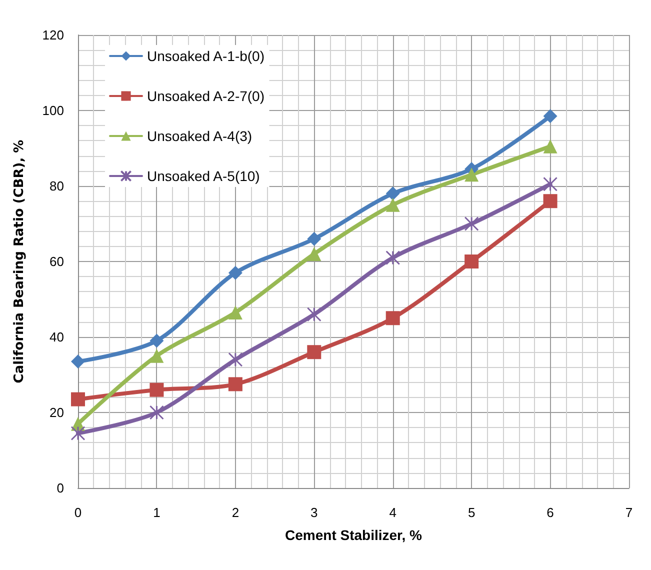 This screenshot has height=570, width=651. I want to click on x-tick-label: 5, so click(472, 512).